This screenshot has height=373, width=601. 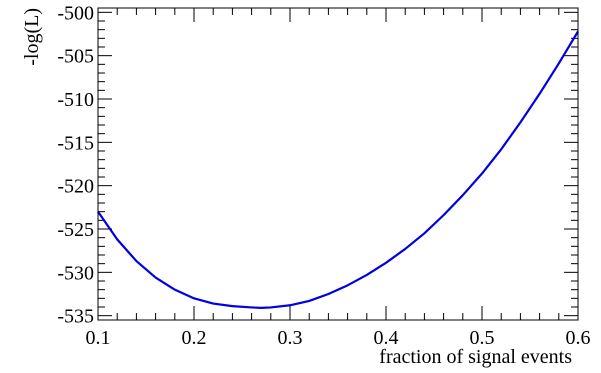 What do you see at coordinates (75, 317) in the screenshot?
I see `y-tick-label: -535` at bounding box center [75, 317].